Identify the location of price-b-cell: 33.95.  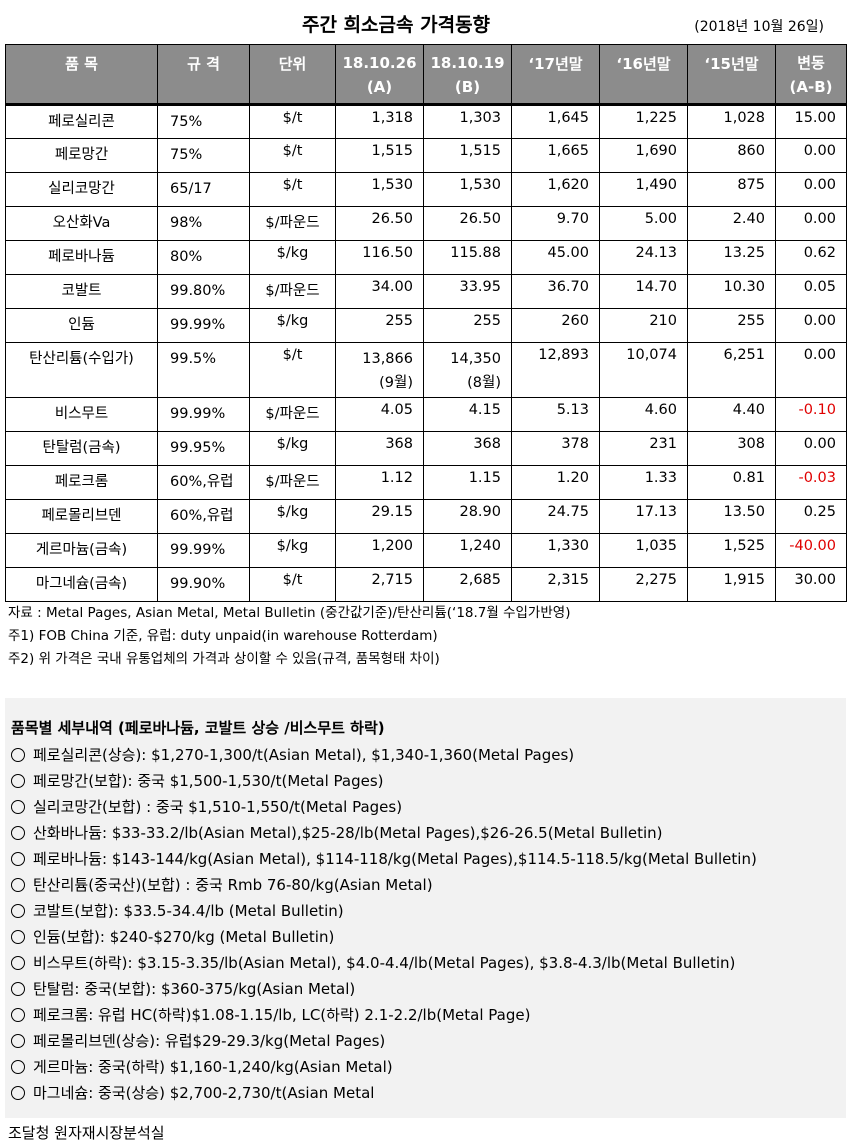
(467, 291).